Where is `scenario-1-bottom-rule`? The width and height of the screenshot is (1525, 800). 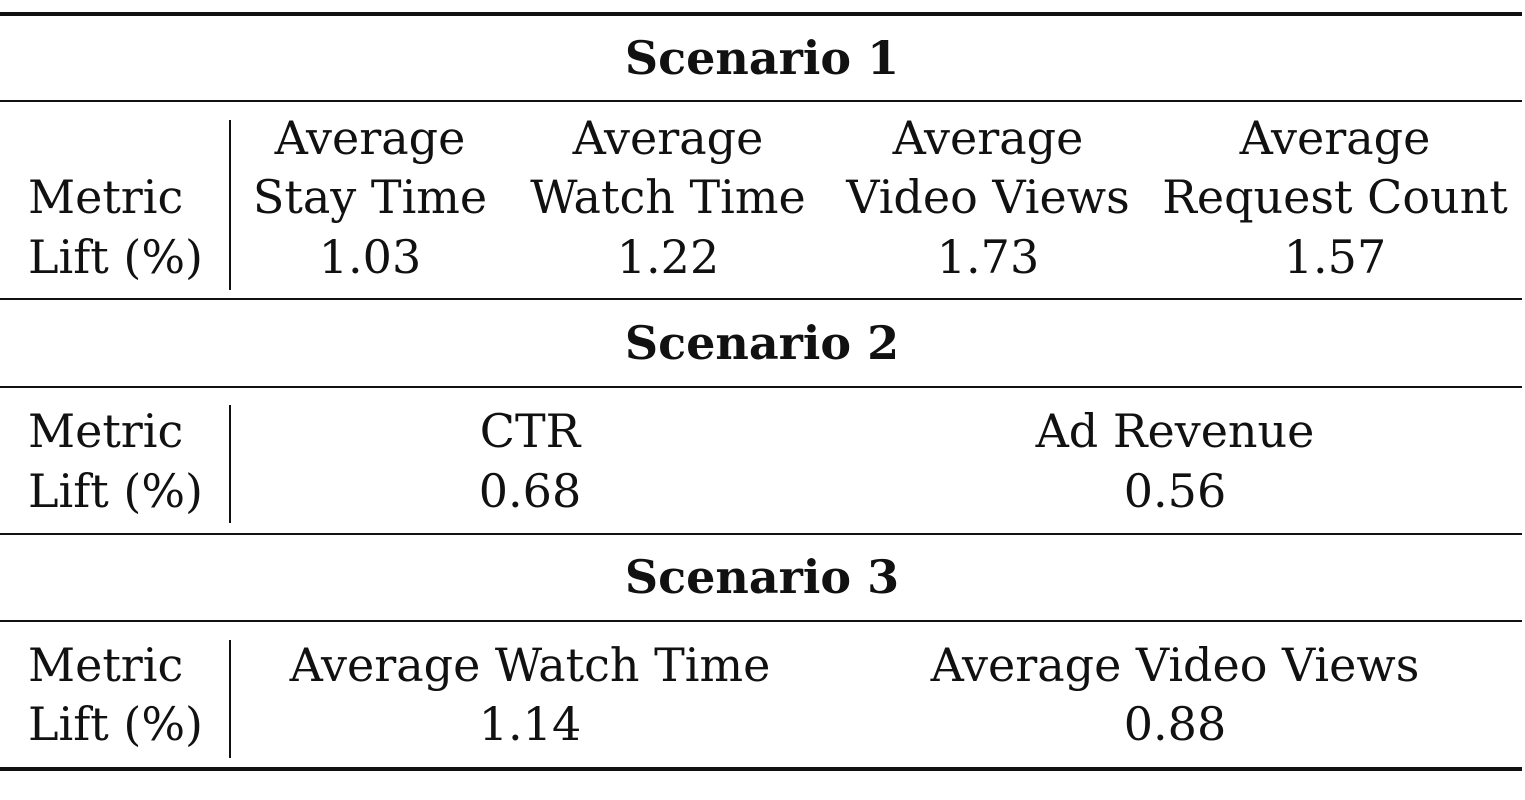
scenario-1-bottom-rule is located at coordinates (761, 299).